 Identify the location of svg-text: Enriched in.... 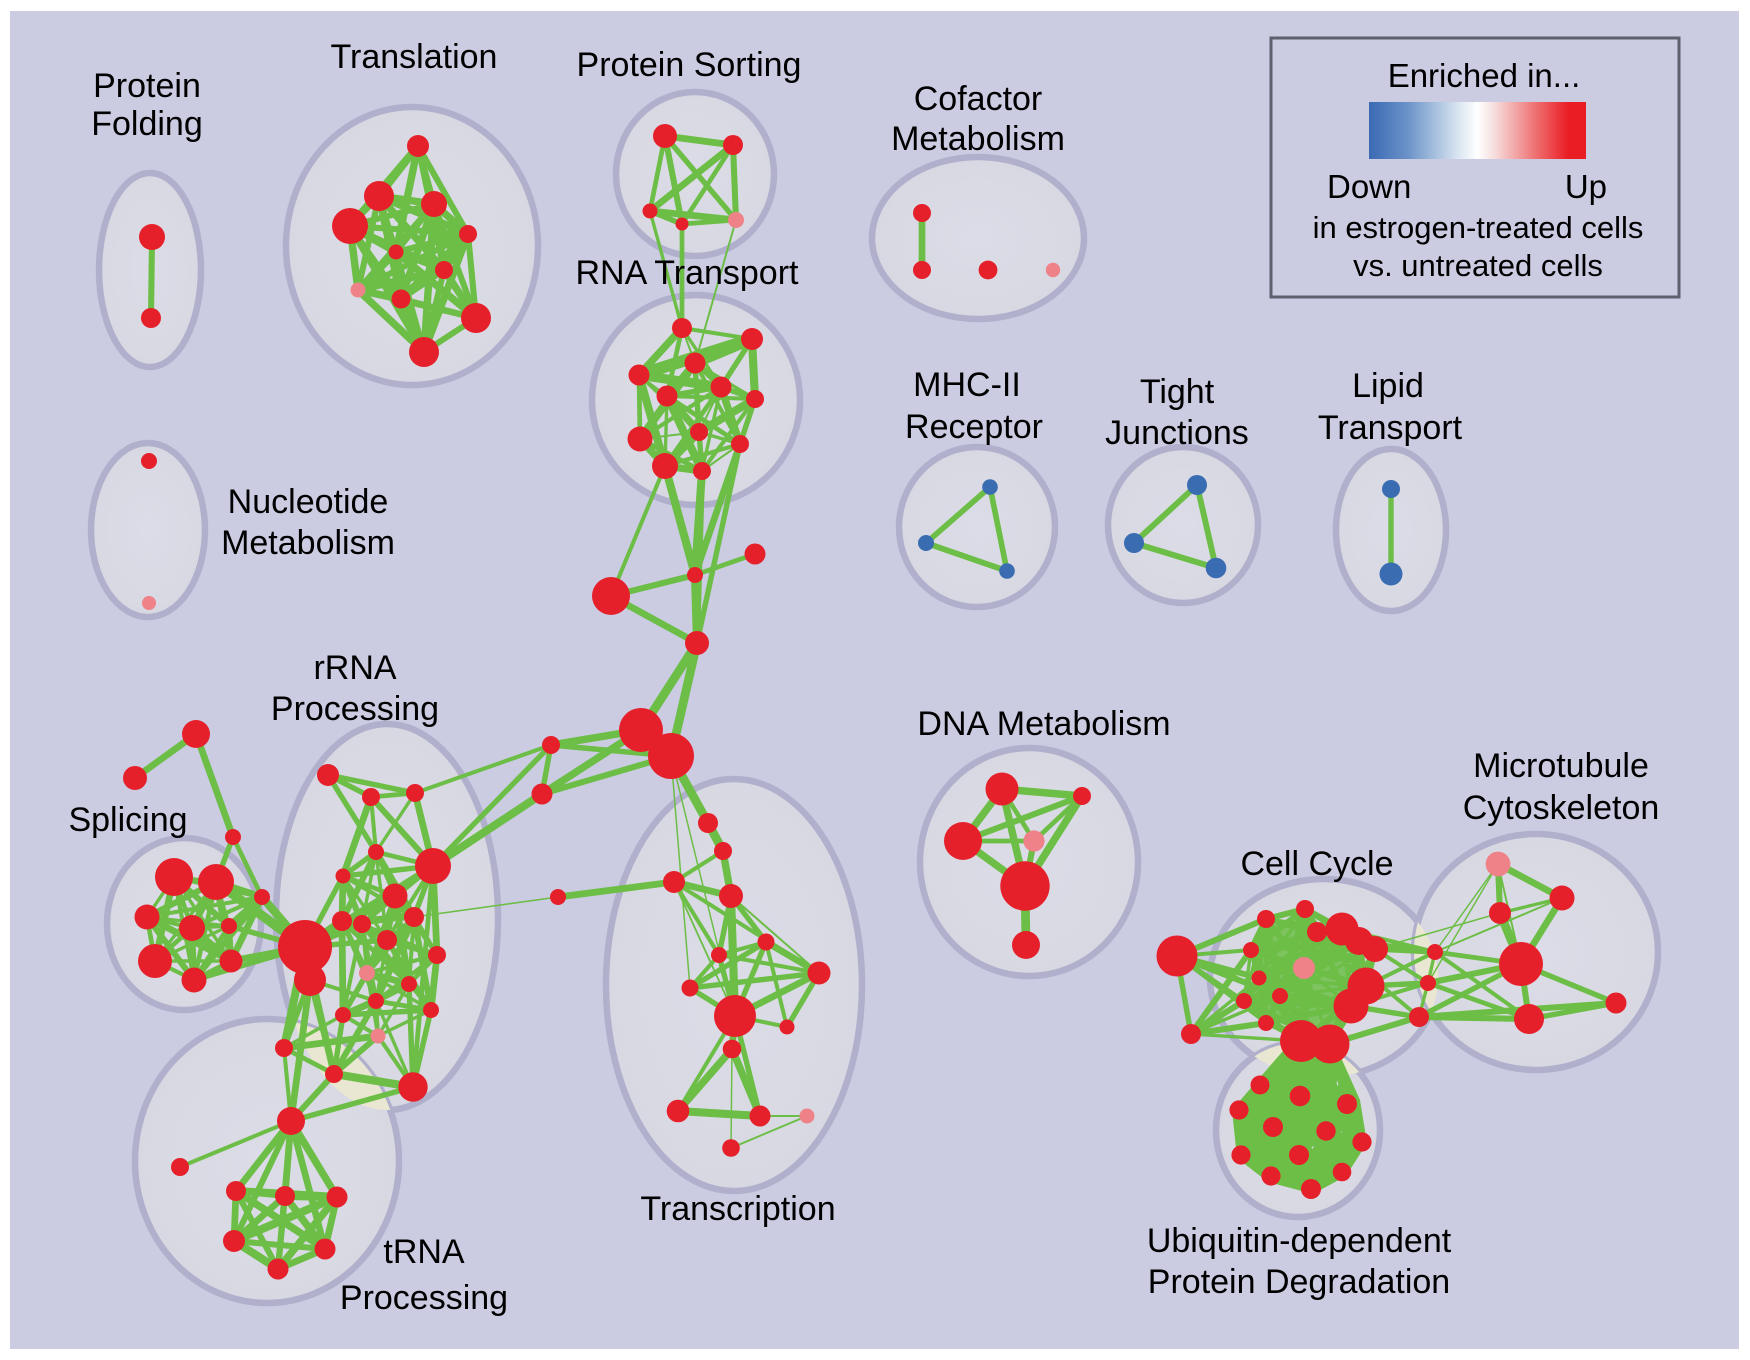
(1484, 75).